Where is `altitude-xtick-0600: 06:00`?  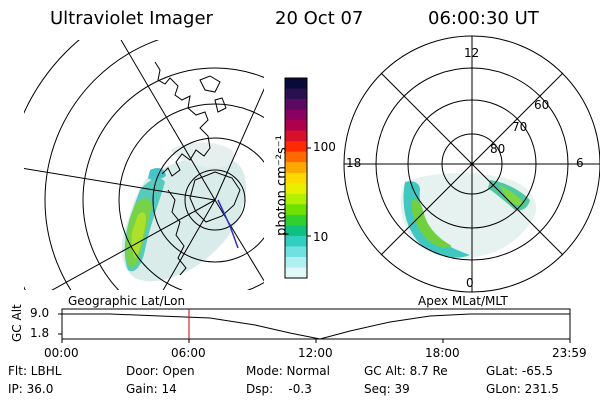
altitude-xtick-0600: 06:00 is located at coordinates (188, 353).